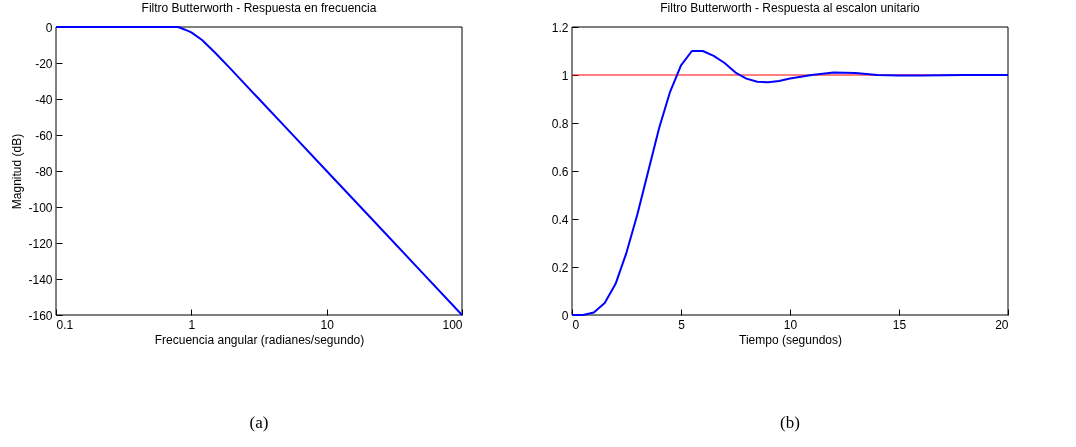  What do you see at coordinates (560, 267) in the screenshot?
I see `y-tick-label: 0.2` at bounding box center [560, 267].